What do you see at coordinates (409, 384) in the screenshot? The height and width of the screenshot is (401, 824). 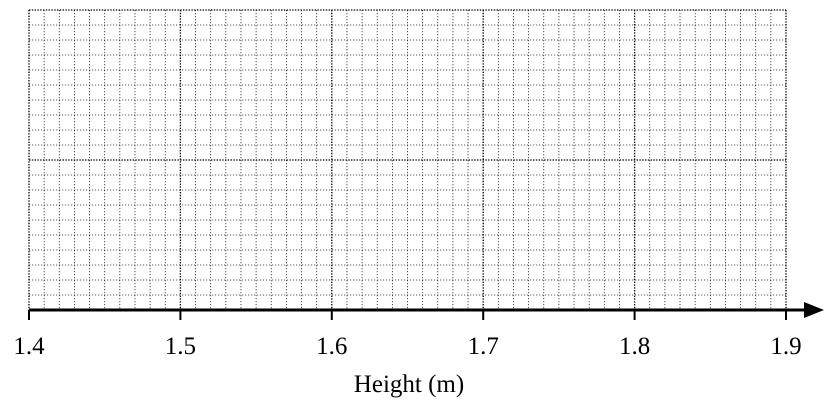 I see `x-axis-label: Height (m)` at bounding box center [409, 384].